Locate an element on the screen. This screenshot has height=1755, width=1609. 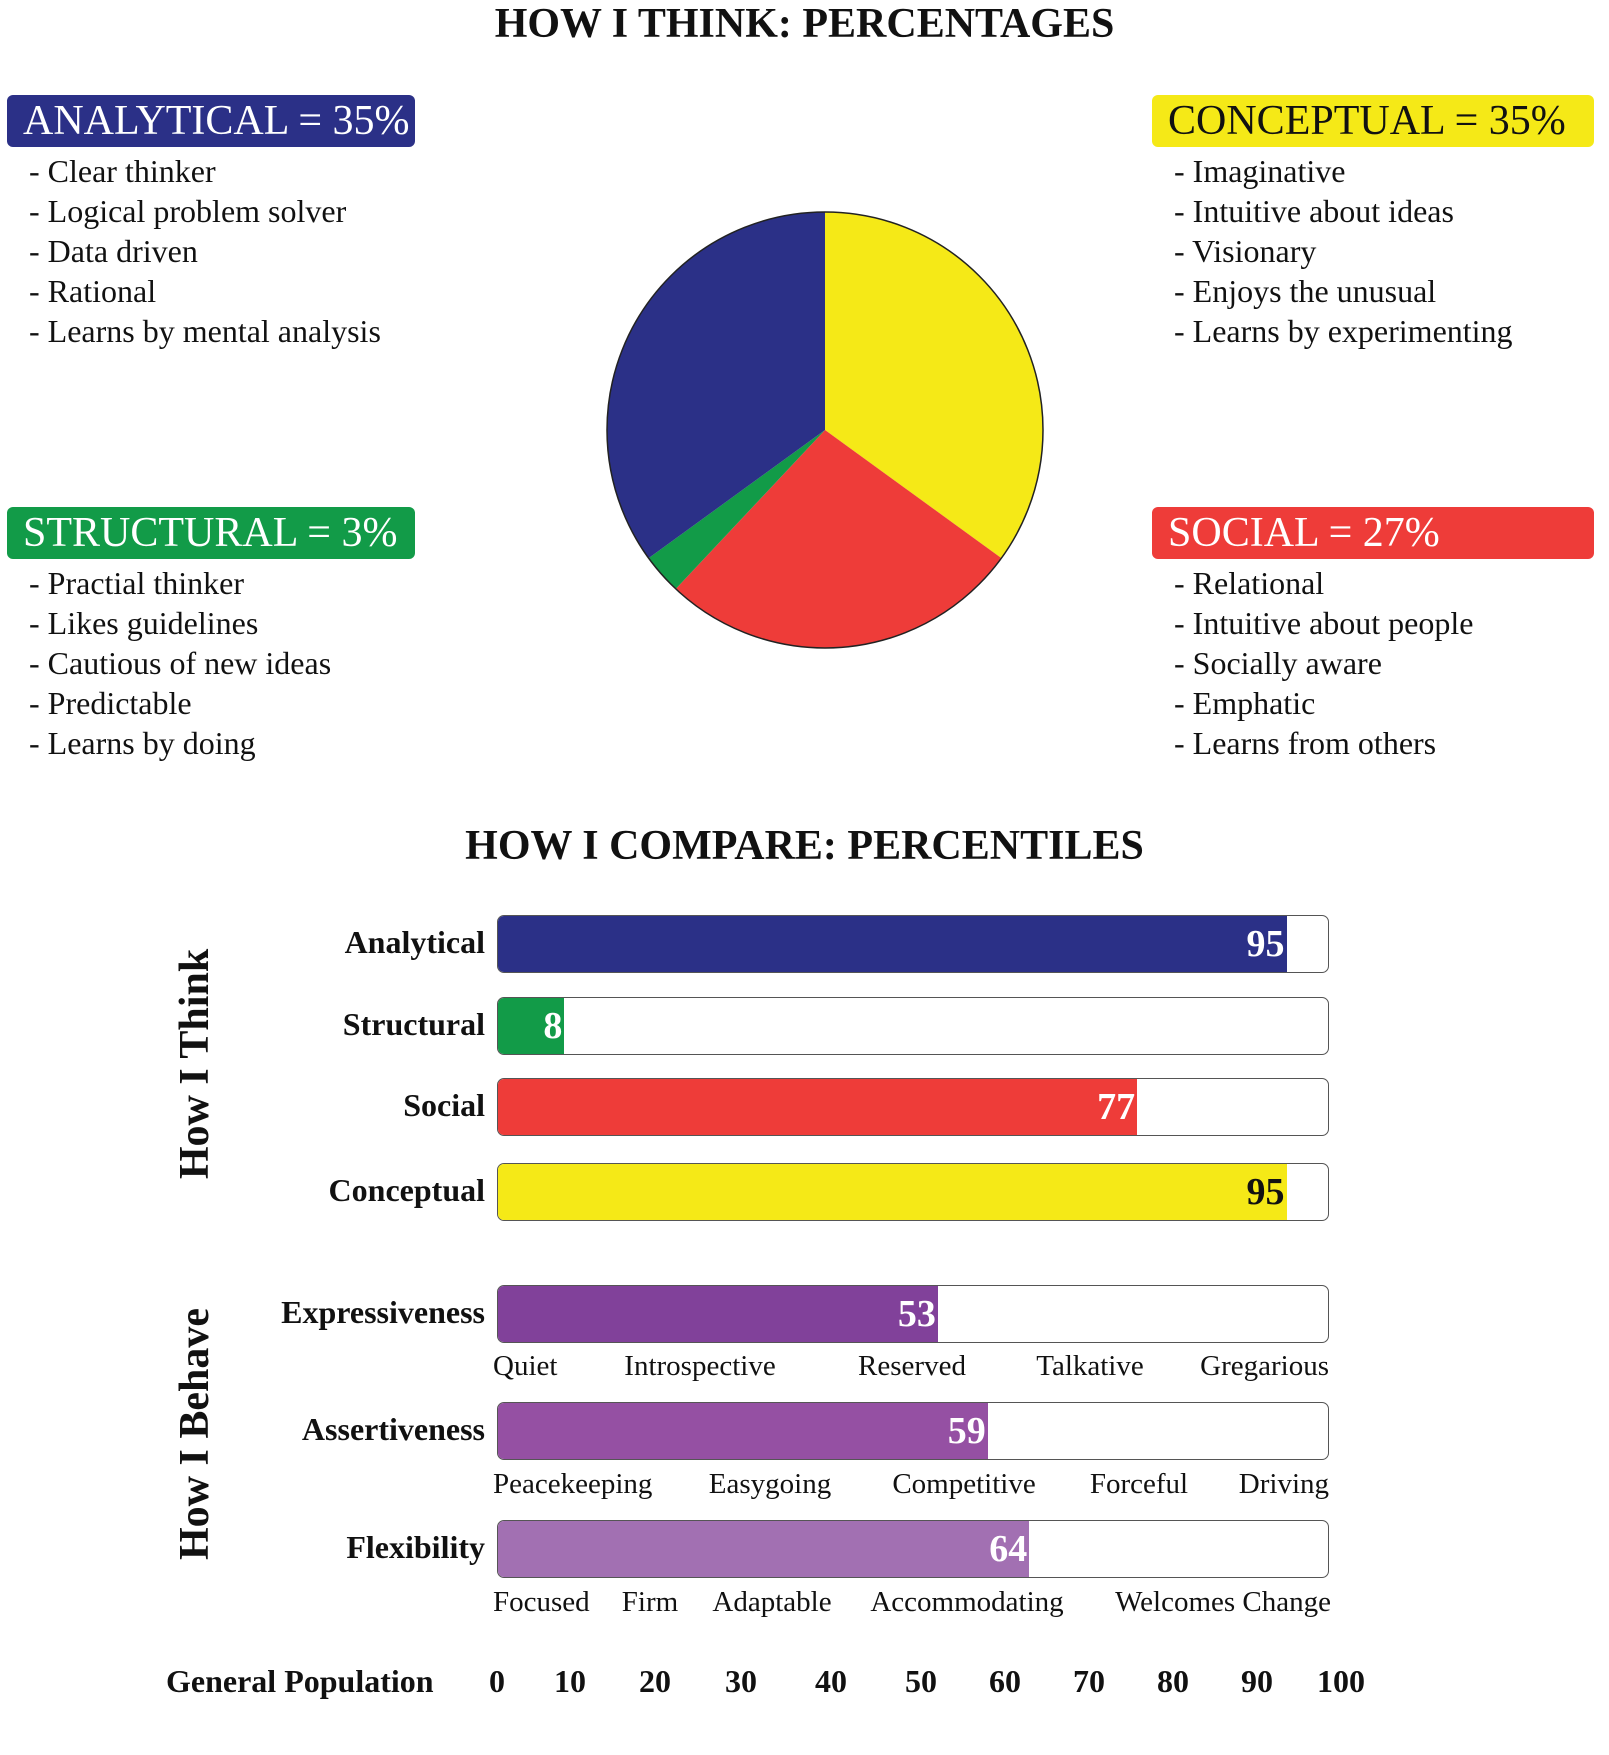
trait: - Learns from others is located at coordinates (1305, 743).